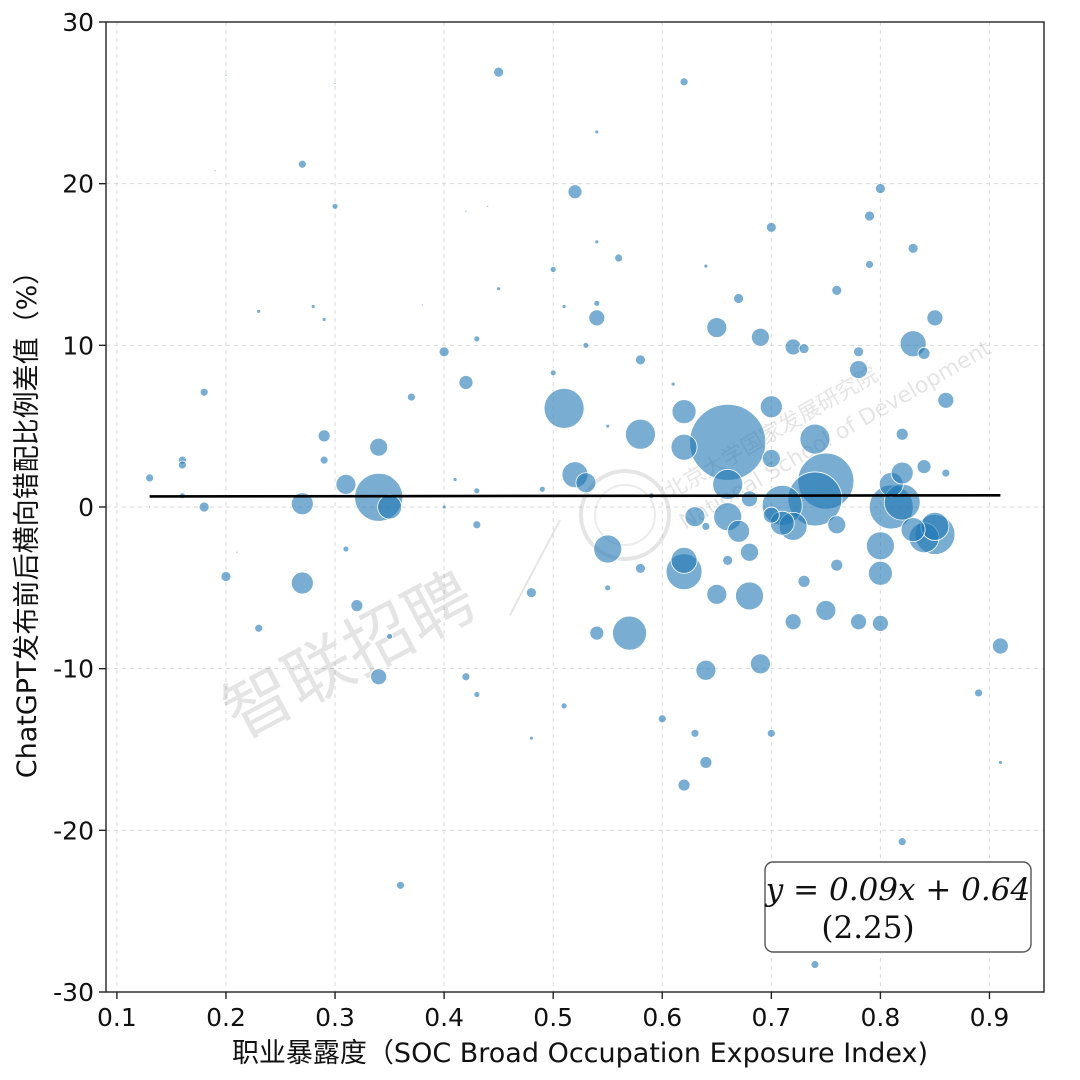 The width and height of the screenshot is (1080, 1080). Describe the element at coordinates (86, 507) in the screenshot. I see `y-tick-label: 0` at that location.